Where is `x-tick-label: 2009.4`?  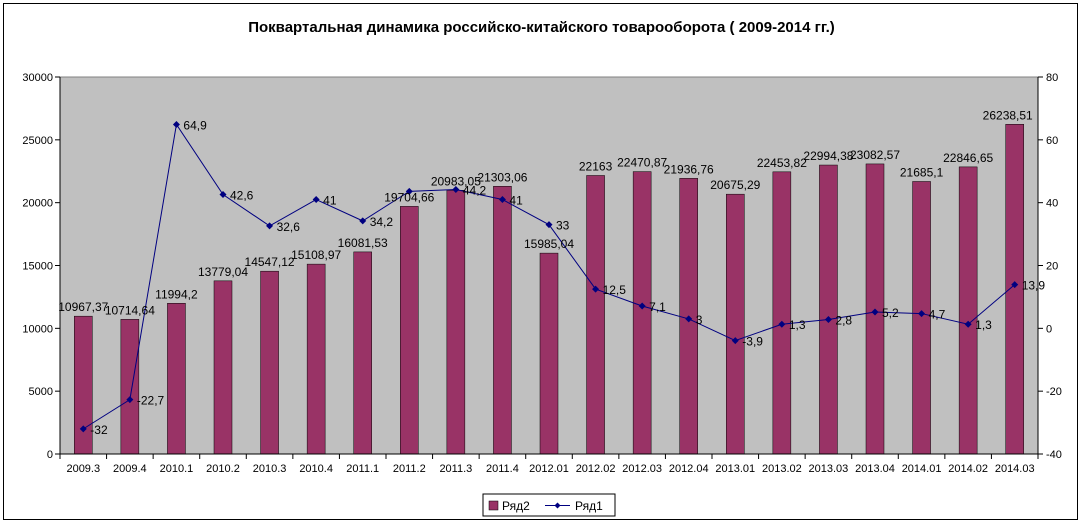
x-tick-label: 2009.4 is located at coordinates (130, 469).